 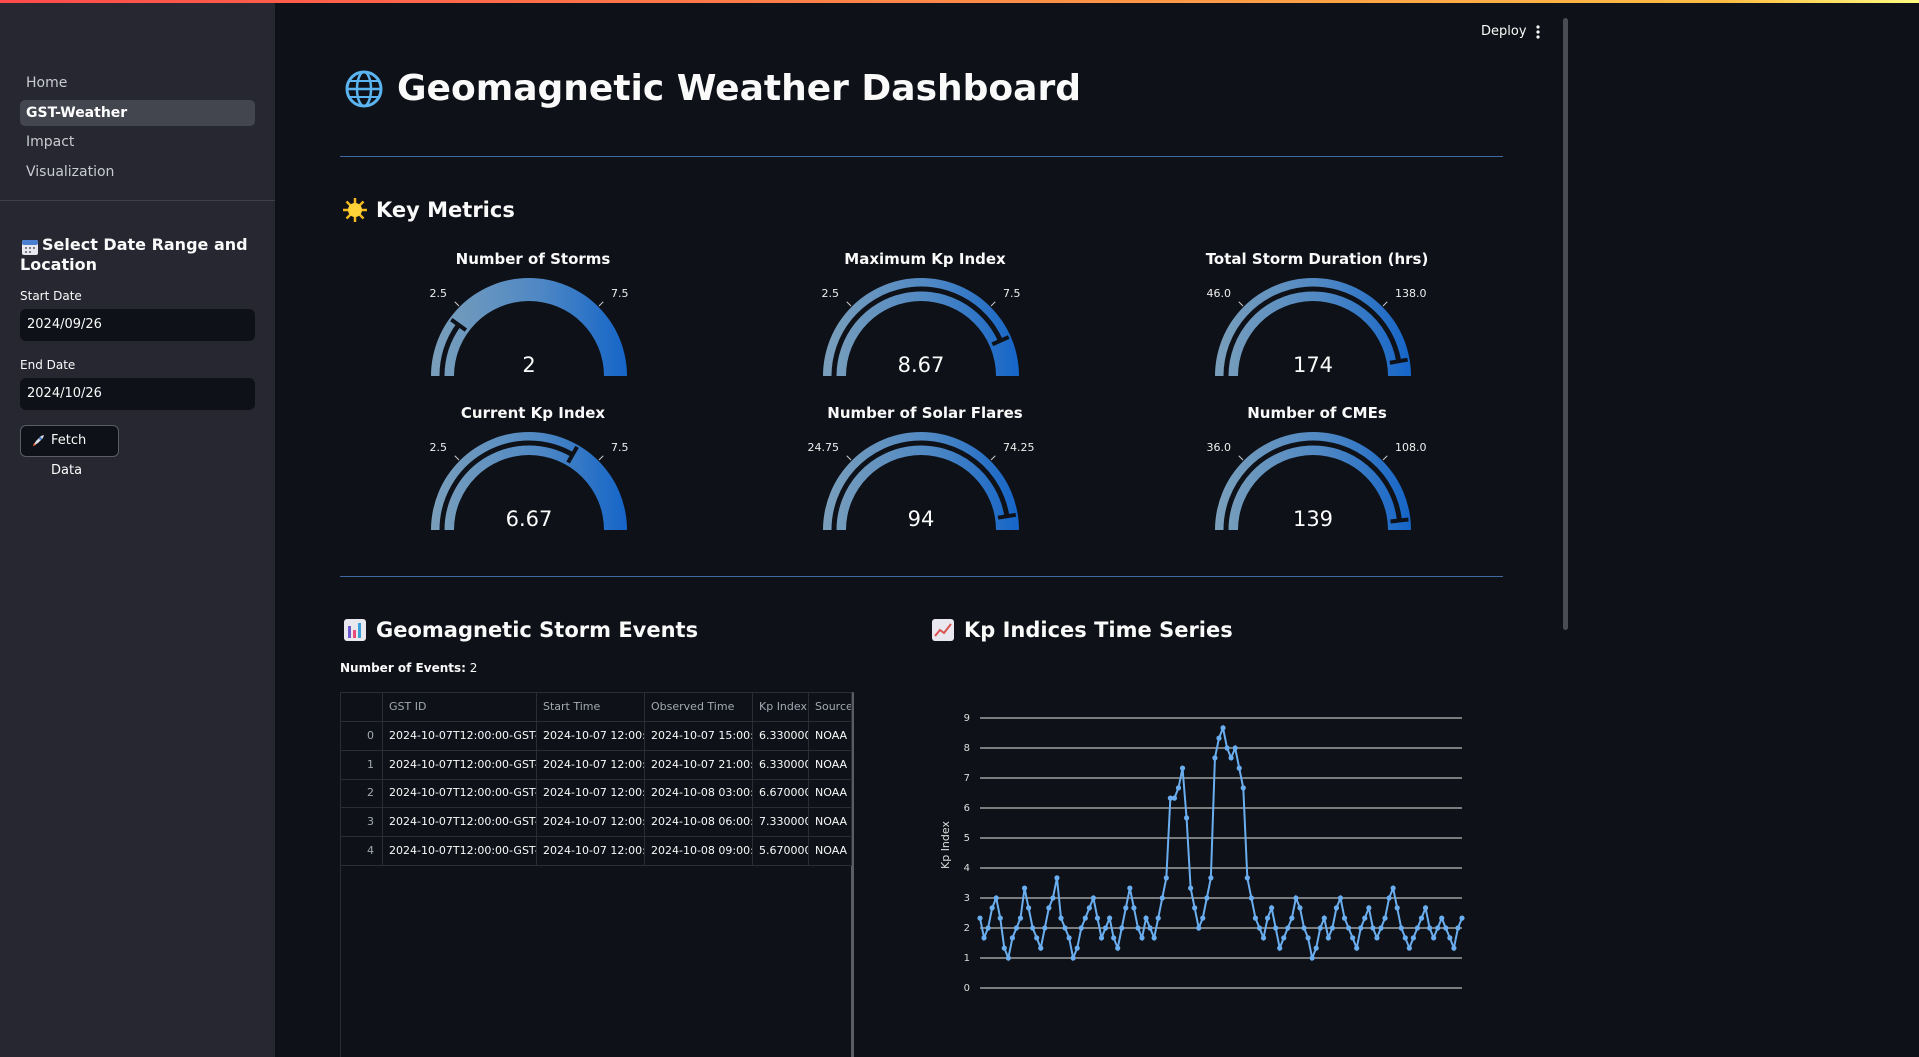 What do you see at coordinates (1317, 259) in the screenshot?
I see `gauge-title: Total Storm Duration (hrs)` at bounding box center [1317, 259].